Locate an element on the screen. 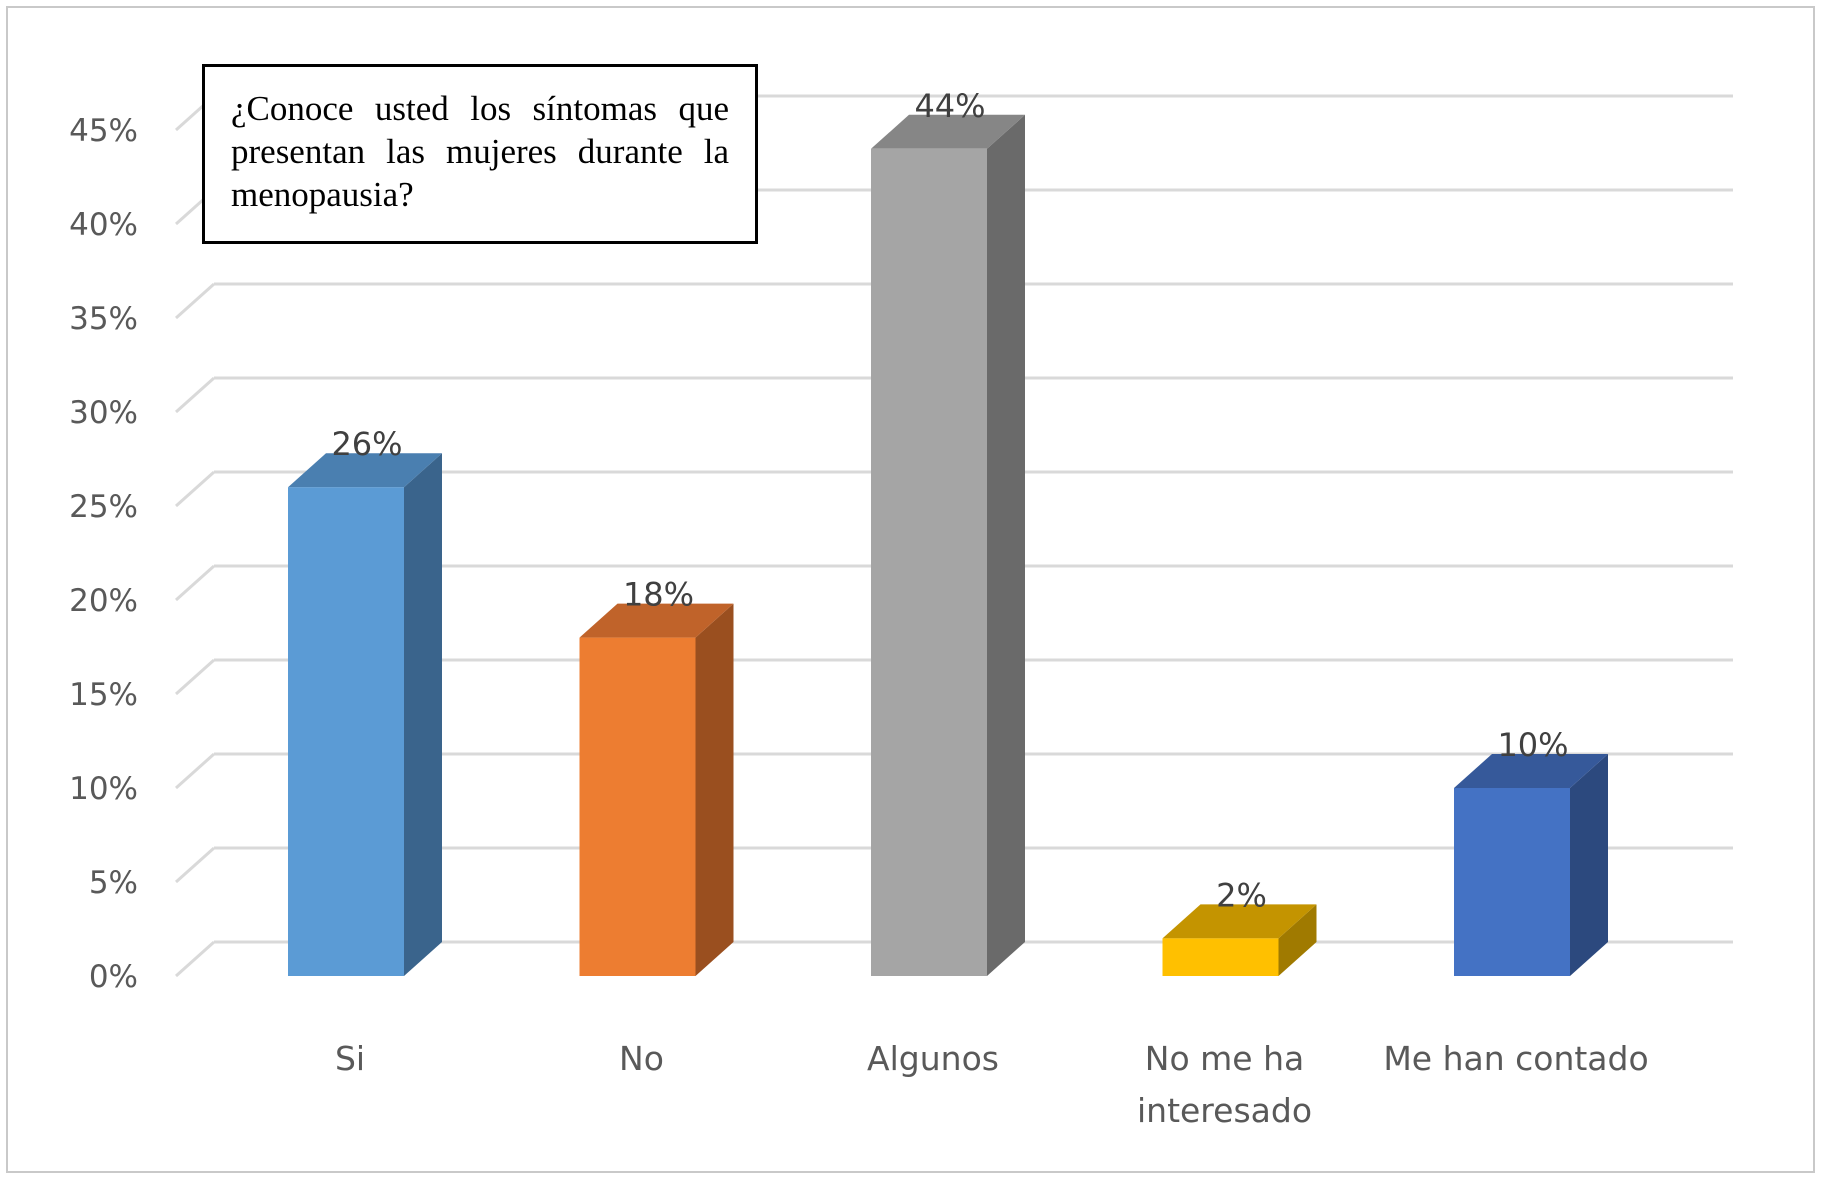 The width and height of the screenshot is (1823, 1181). bar-algunos is located at coordinates (948, 545).